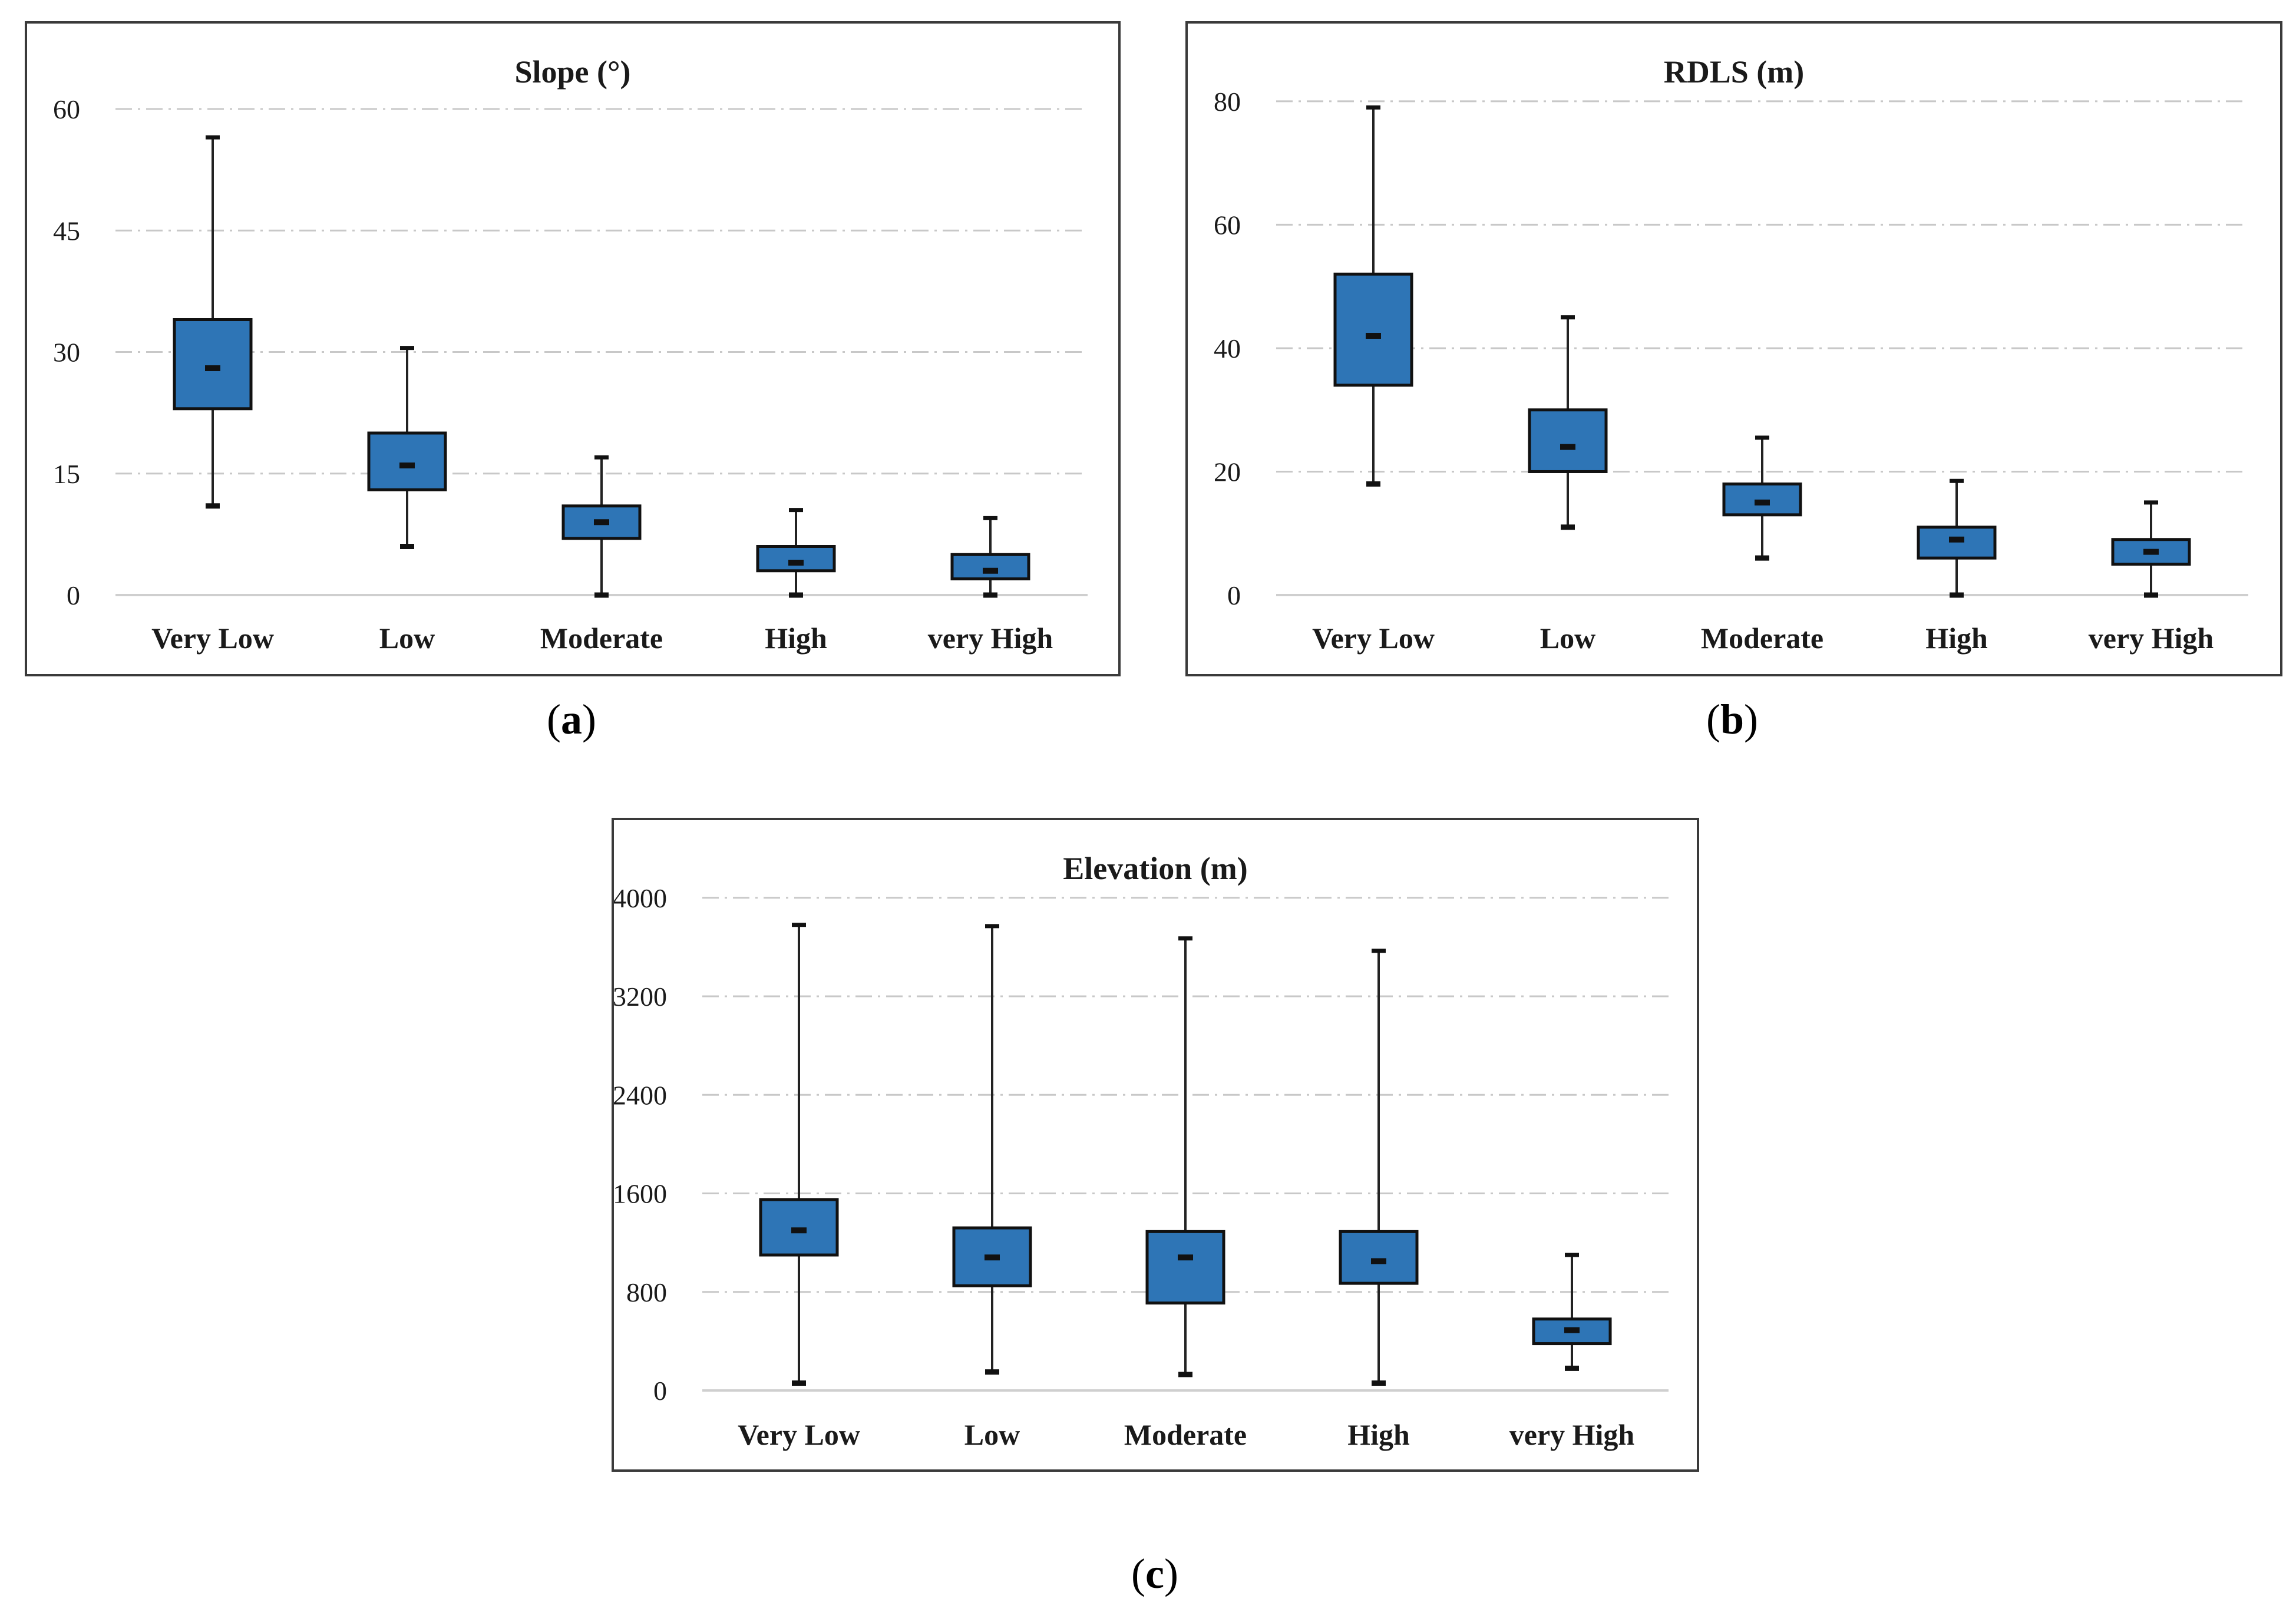 The height and width of the screenshot is (1612, 2296). What do you see at coordinates (1154, 1573) in the screenshot?
I see `panel-label-c: (c)` at bounding box center [1154, 1573].